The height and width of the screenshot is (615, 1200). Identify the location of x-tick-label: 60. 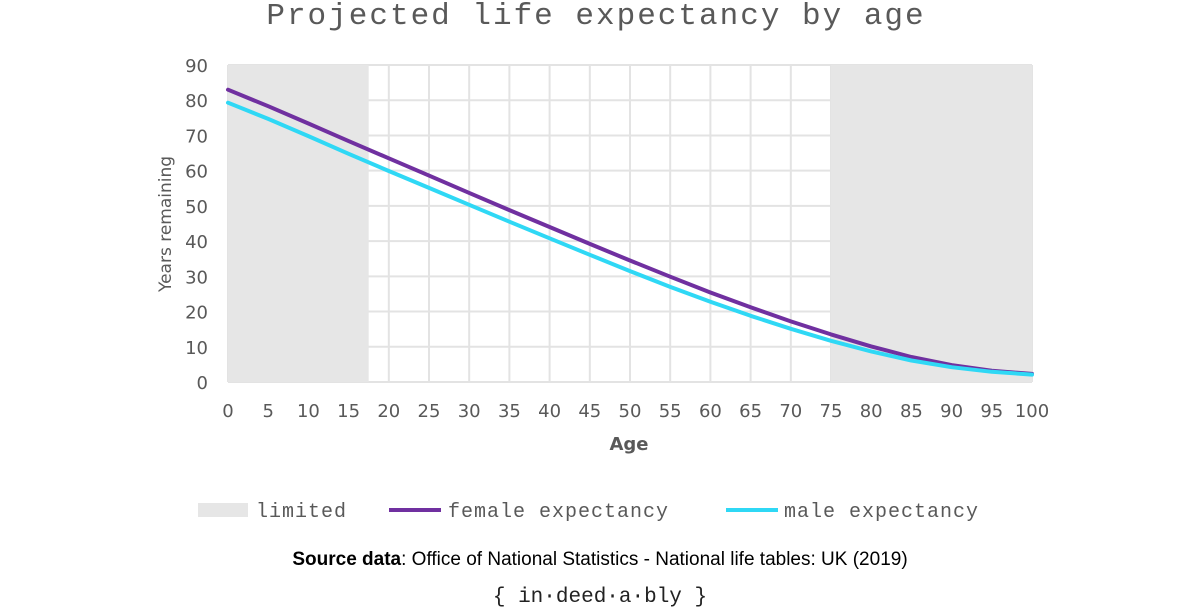
(710, 411).